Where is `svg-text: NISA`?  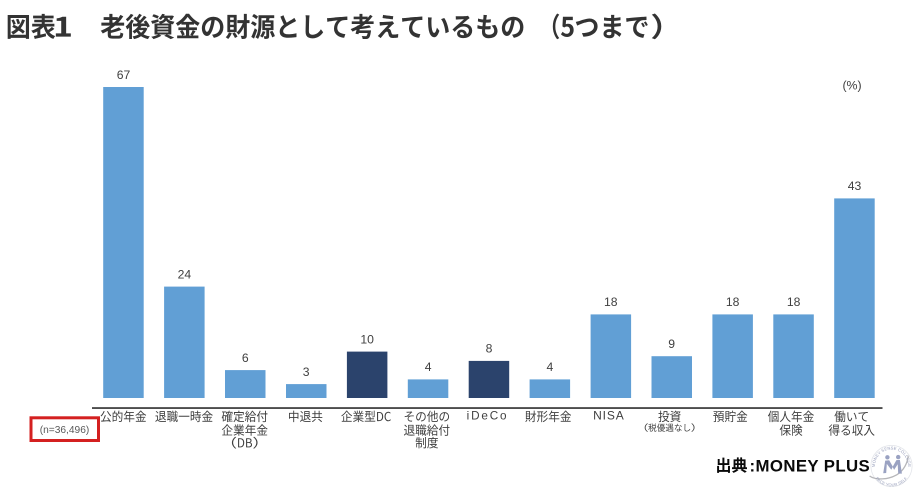 svg-text: NISA is located at coordinates (609, 416).